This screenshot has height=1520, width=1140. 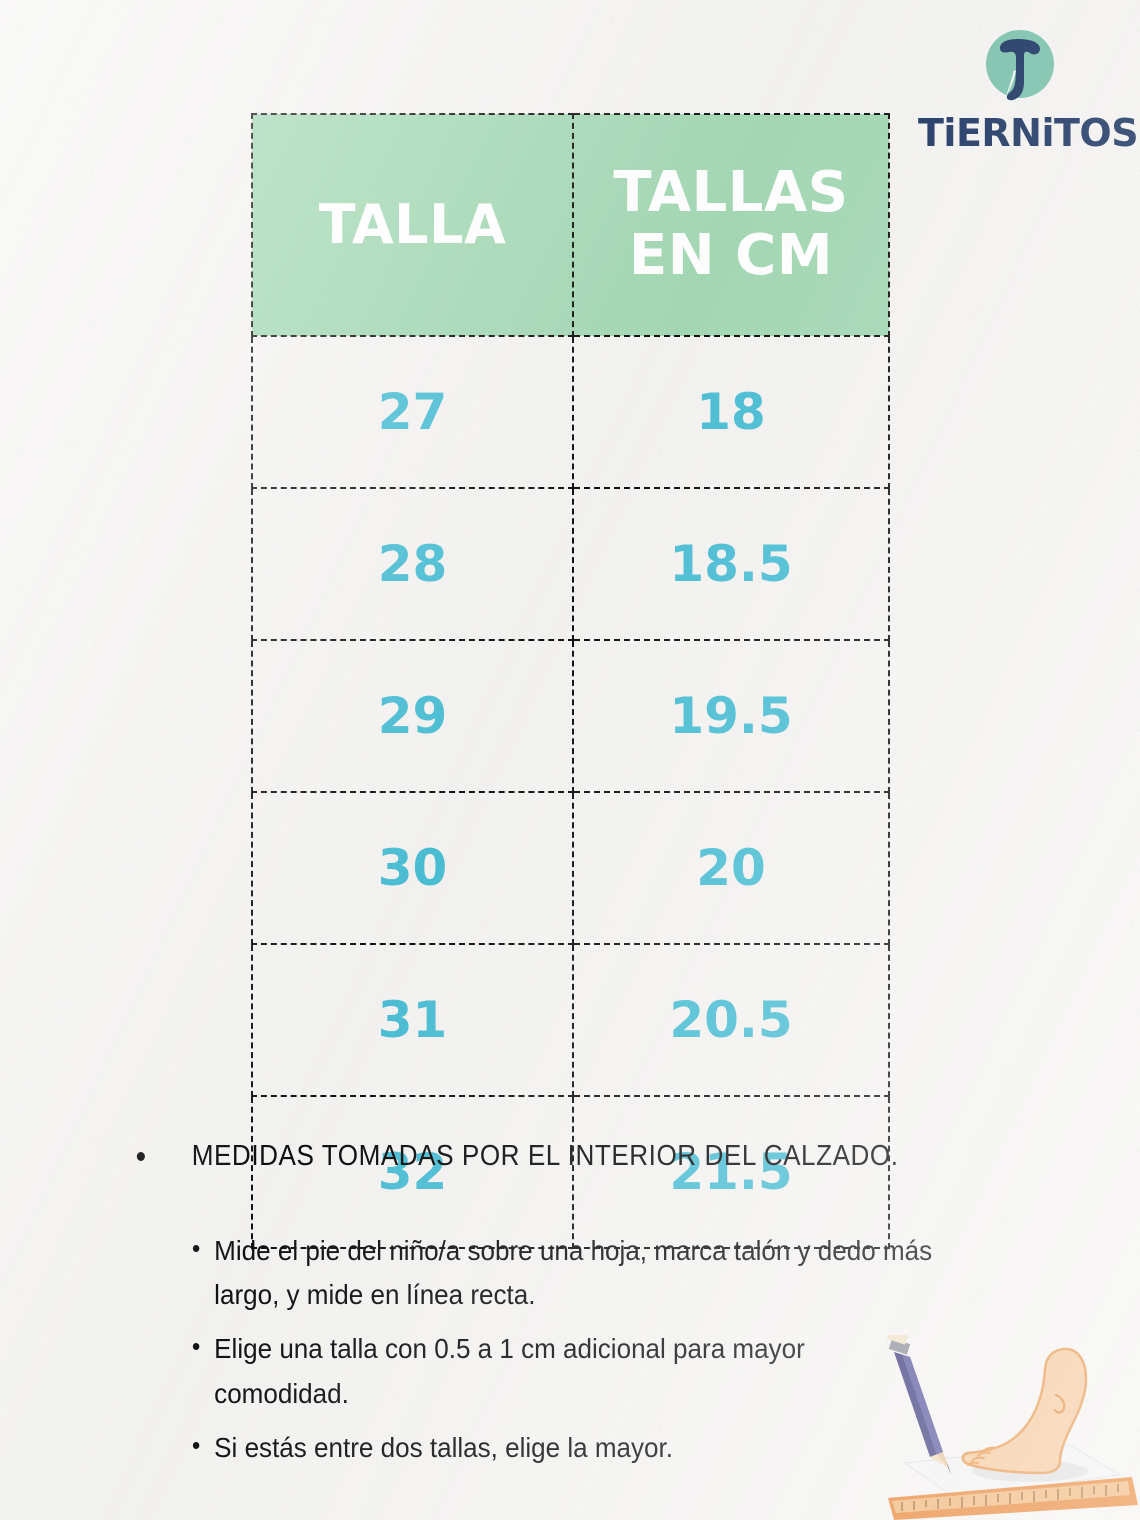 I want to click on pencil-icon, so click(x=918, y=1405).